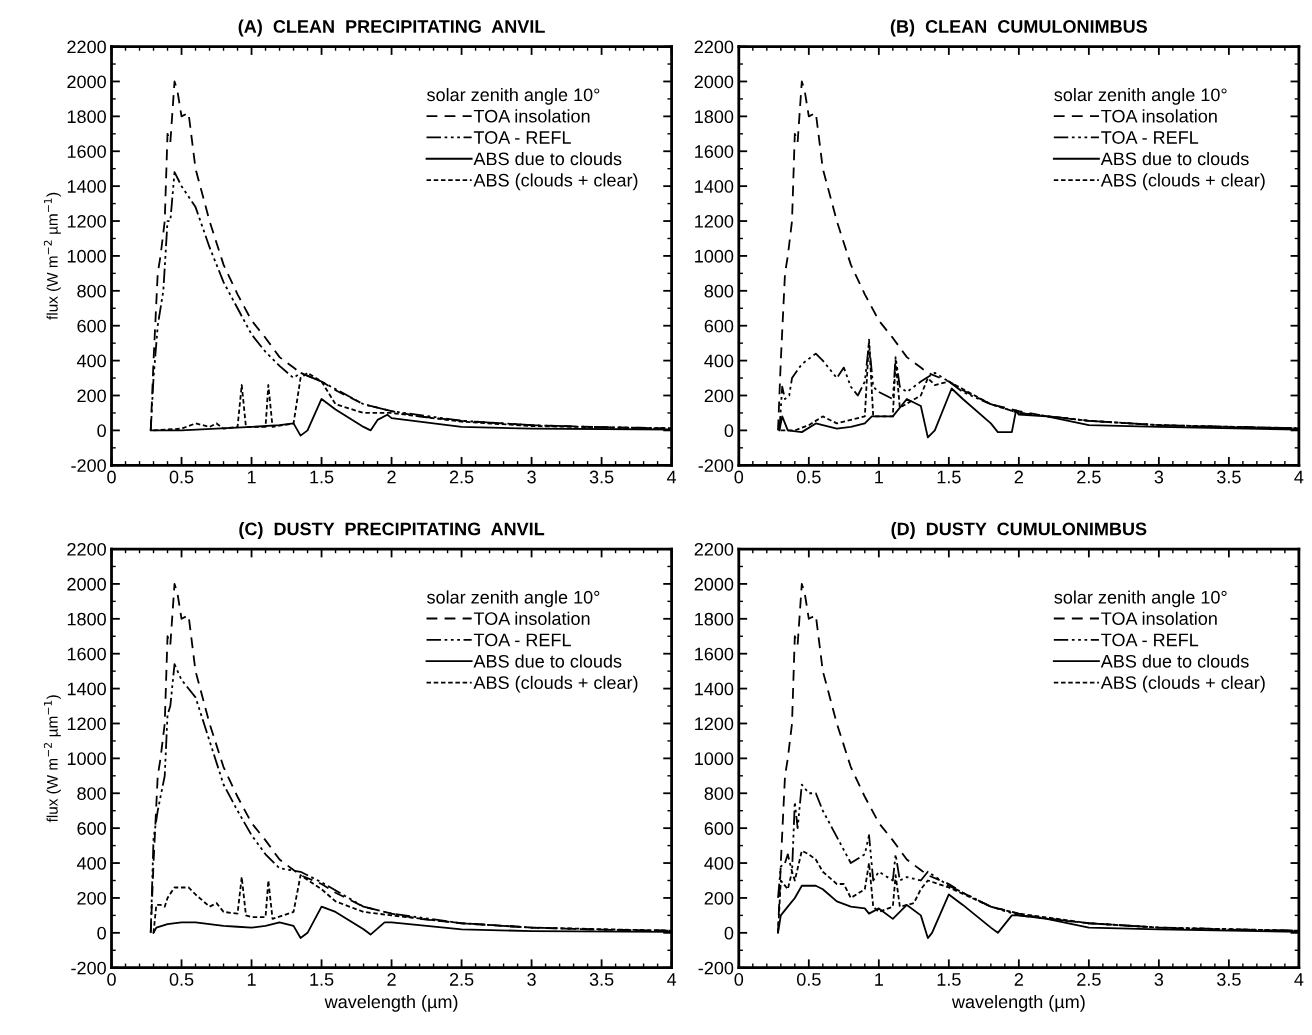 The width and height of the screenshot is (1312, 1035). Describe the element at coordinates (1019, 530) in the screenshot. I see `chart-title: (D) DUSTY CUMULONIMBUS` at that location.